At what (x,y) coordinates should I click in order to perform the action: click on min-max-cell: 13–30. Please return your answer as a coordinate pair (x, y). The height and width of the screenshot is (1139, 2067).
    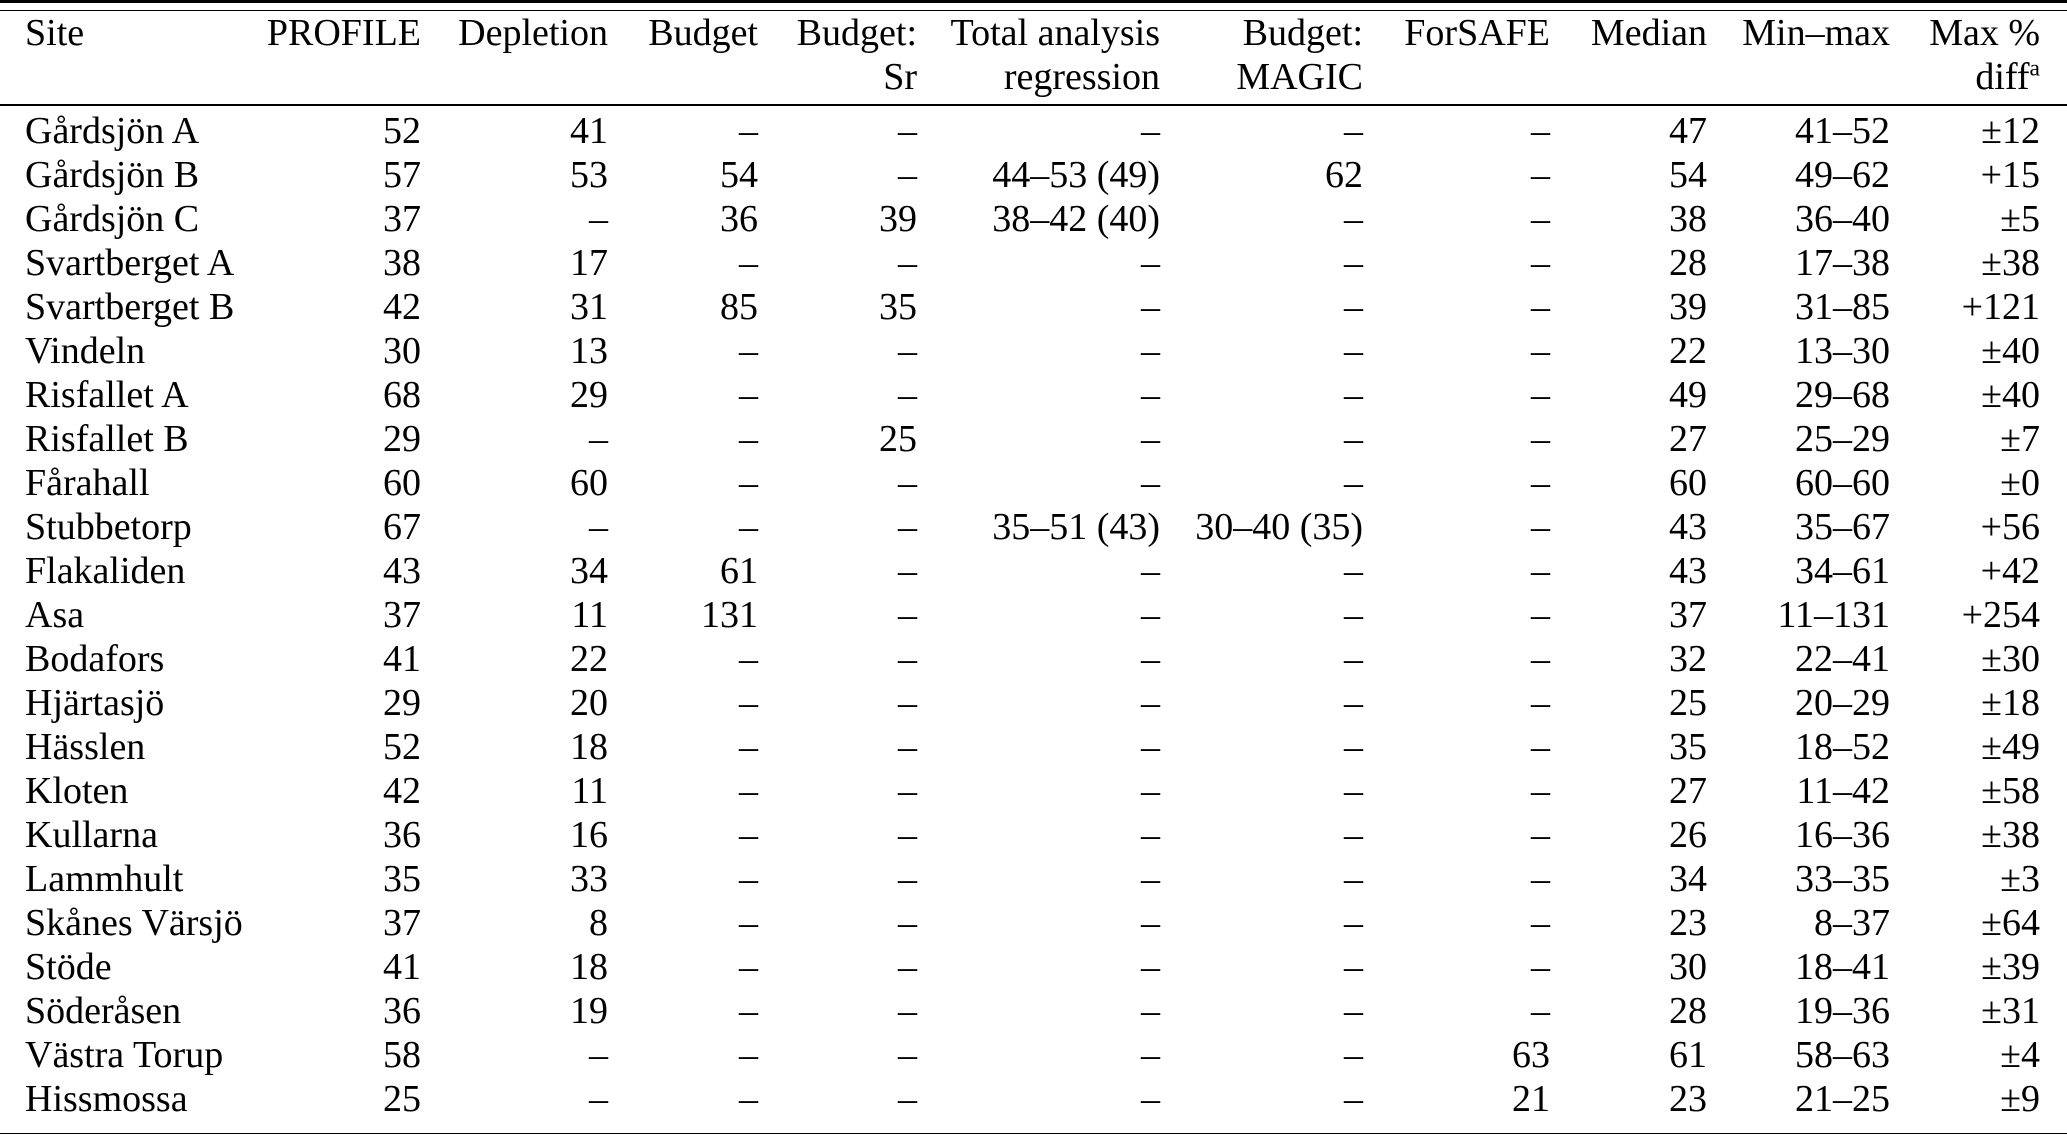
    Looking at the image, I should click on (1842, 351).